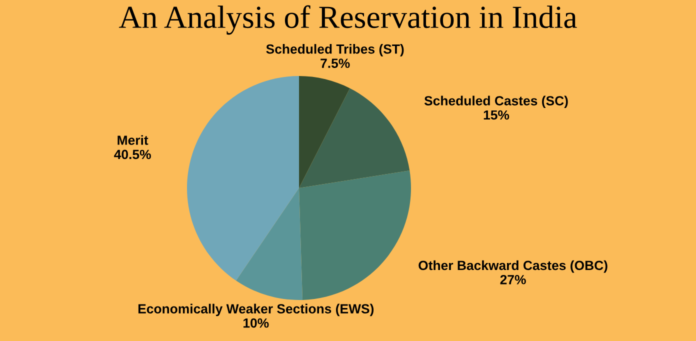 Image resolution: width=696 pixels, height=341 pixels. What do you see at coordinates (256, 323) in the screenshot?
I see `data-label: 10%` at bounding box center [256, 323].